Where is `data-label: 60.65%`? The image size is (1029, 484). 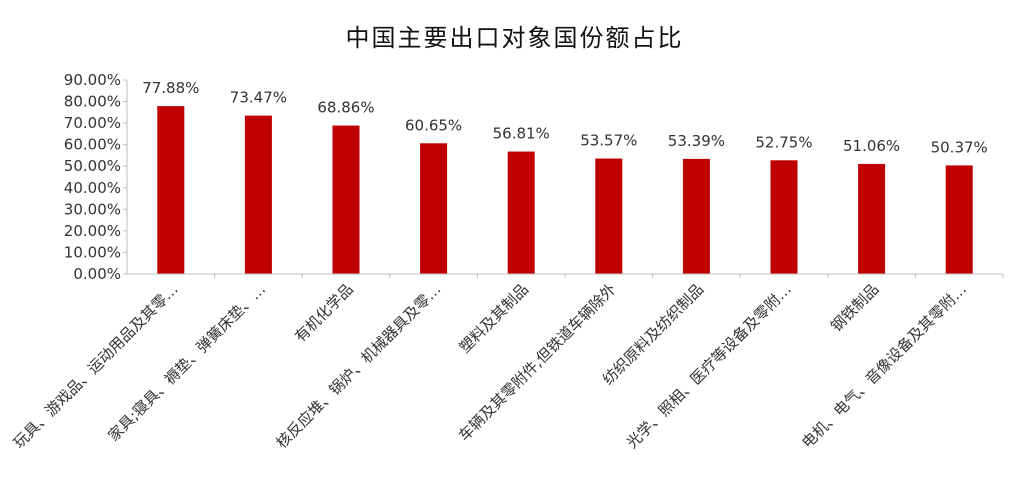 data-label: 60.65% is located at coordinates (433, 125).